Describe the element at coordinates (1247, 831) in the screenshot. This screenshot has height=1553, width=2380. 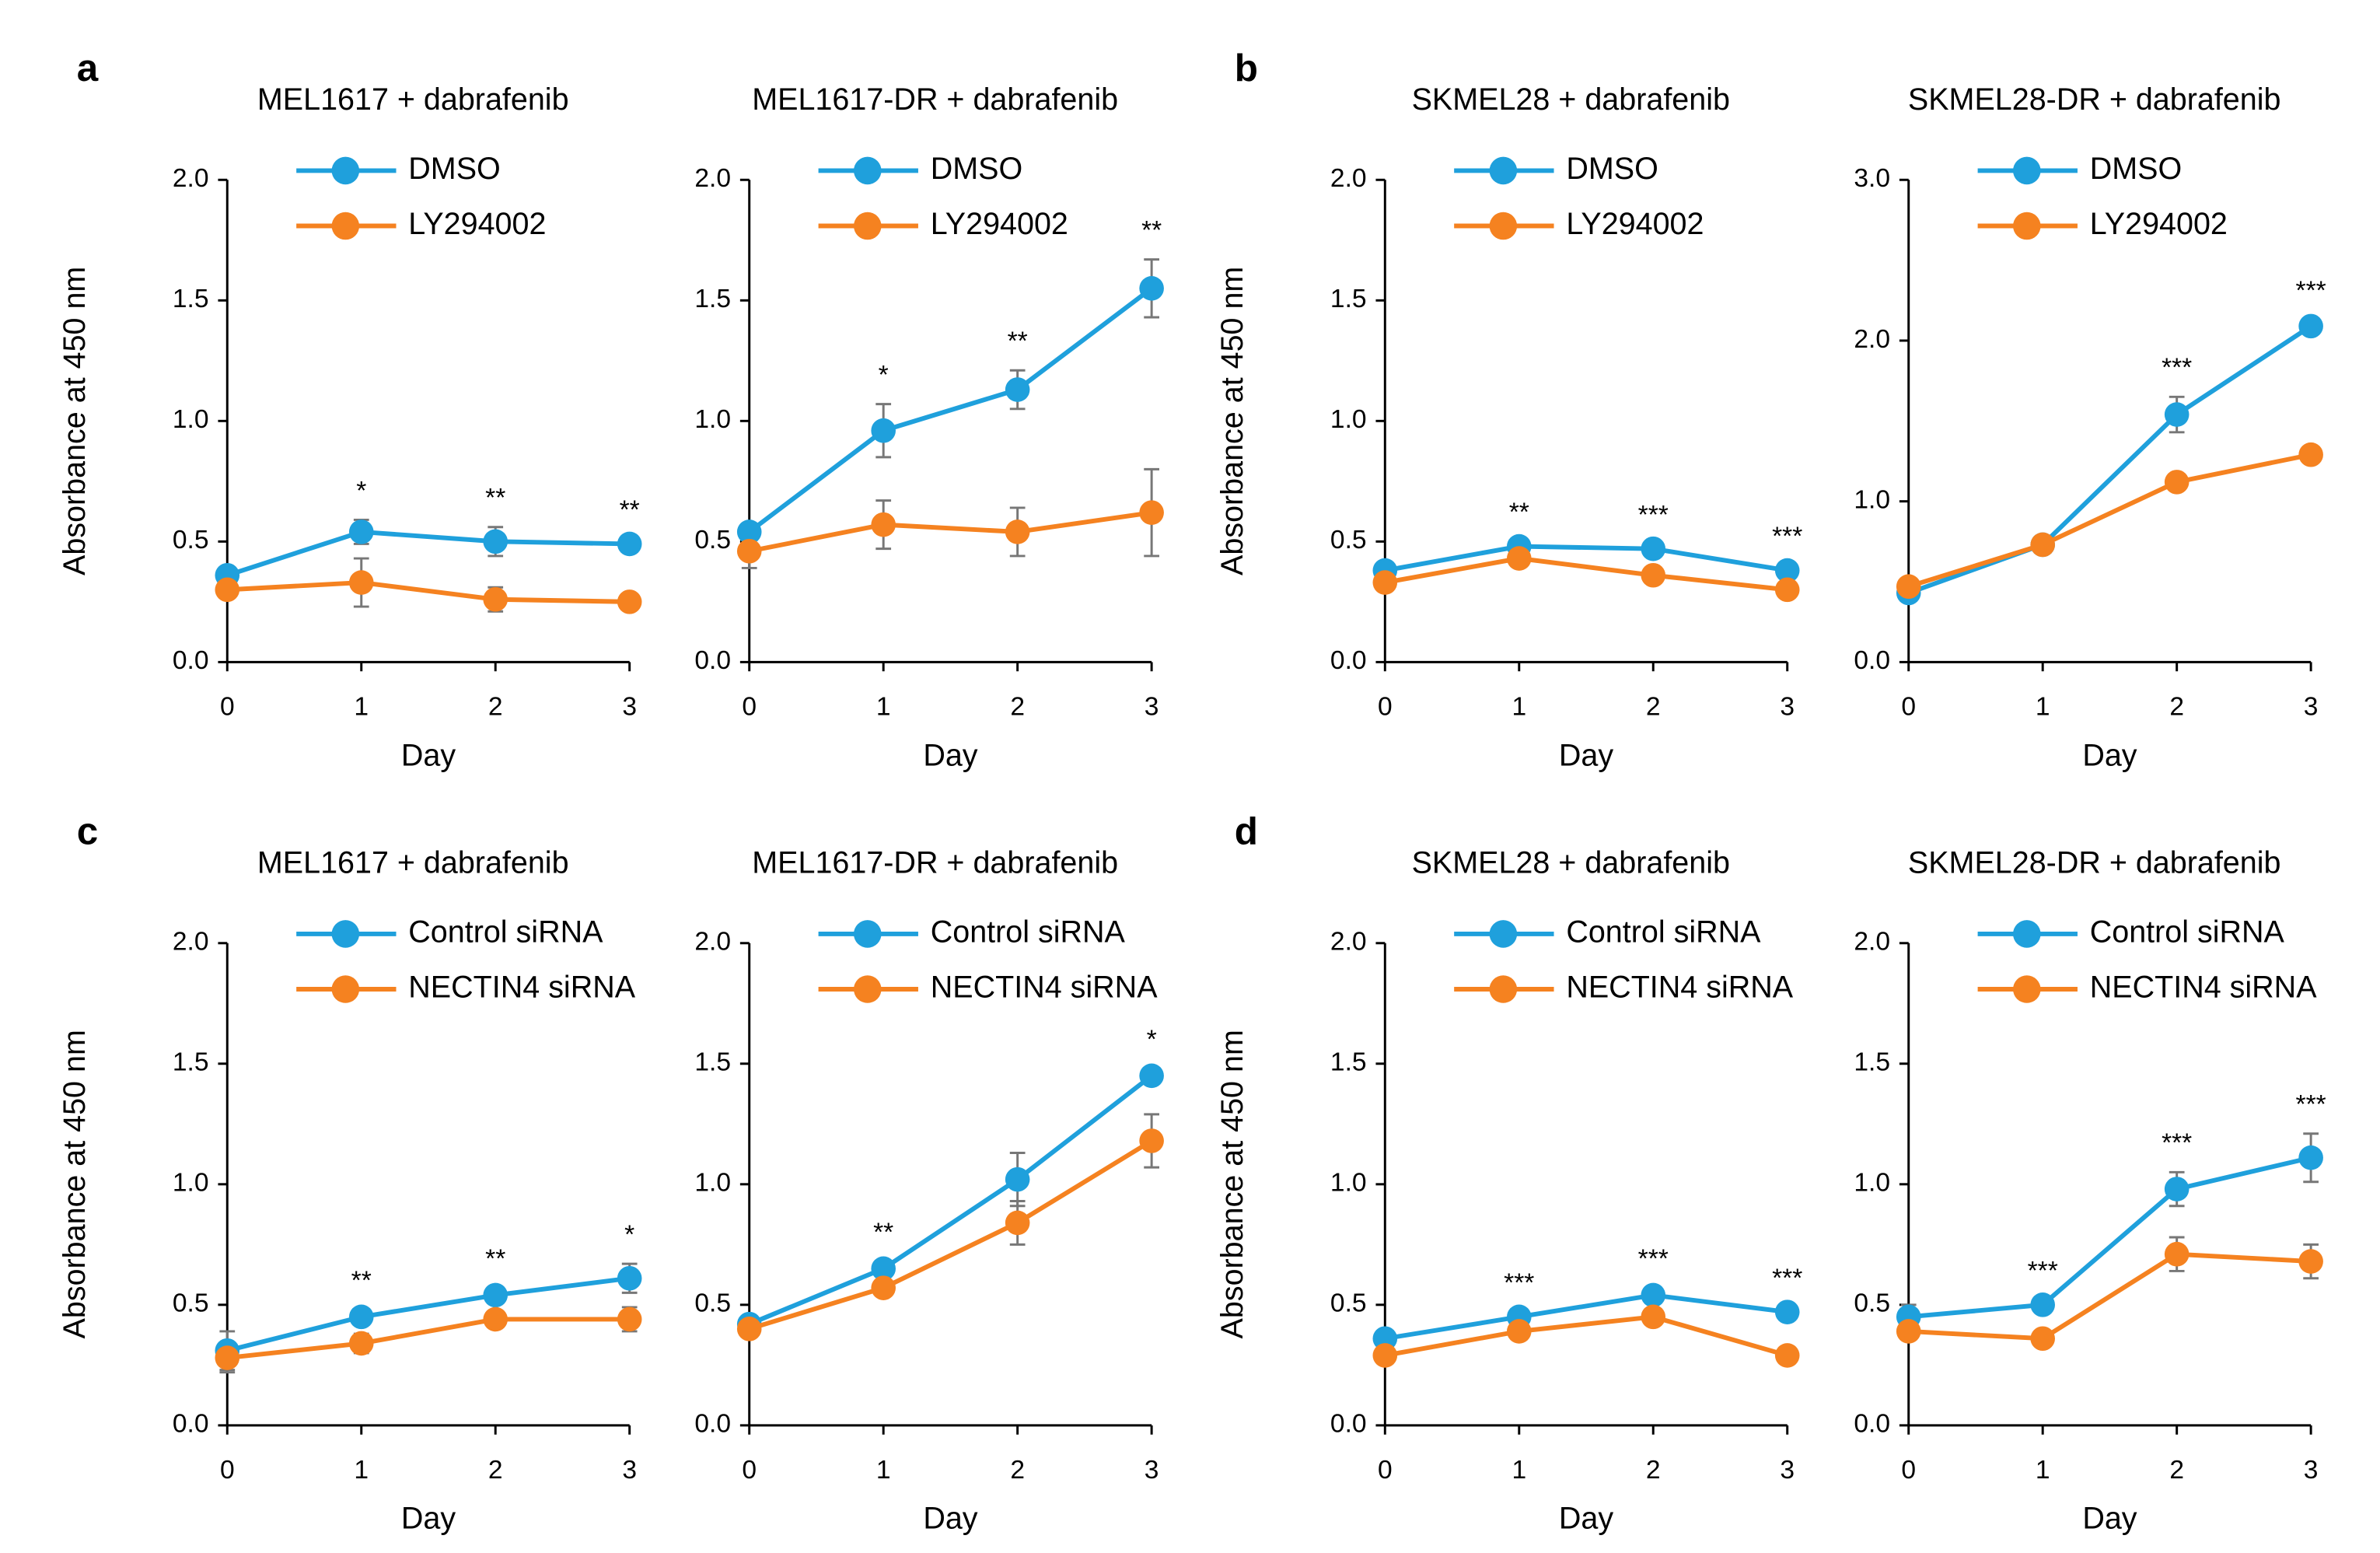
I see `panel-label: d` at that location.